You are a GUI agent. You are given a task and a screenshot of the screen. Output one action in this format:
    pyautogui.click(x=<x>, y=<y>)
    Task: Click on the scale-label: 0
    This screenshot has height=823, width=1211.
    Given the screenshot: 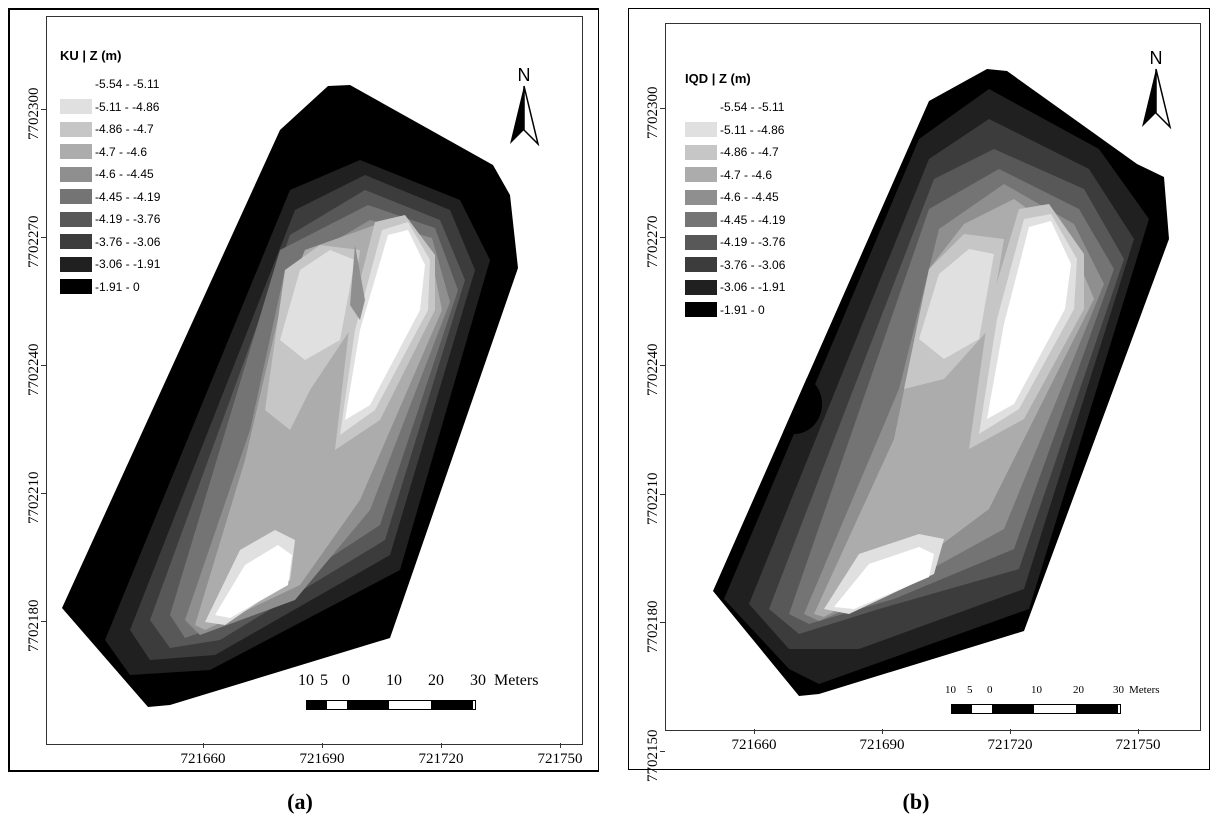 What is the action you would take?
    pyautogui.click(x=990, y=690)
    